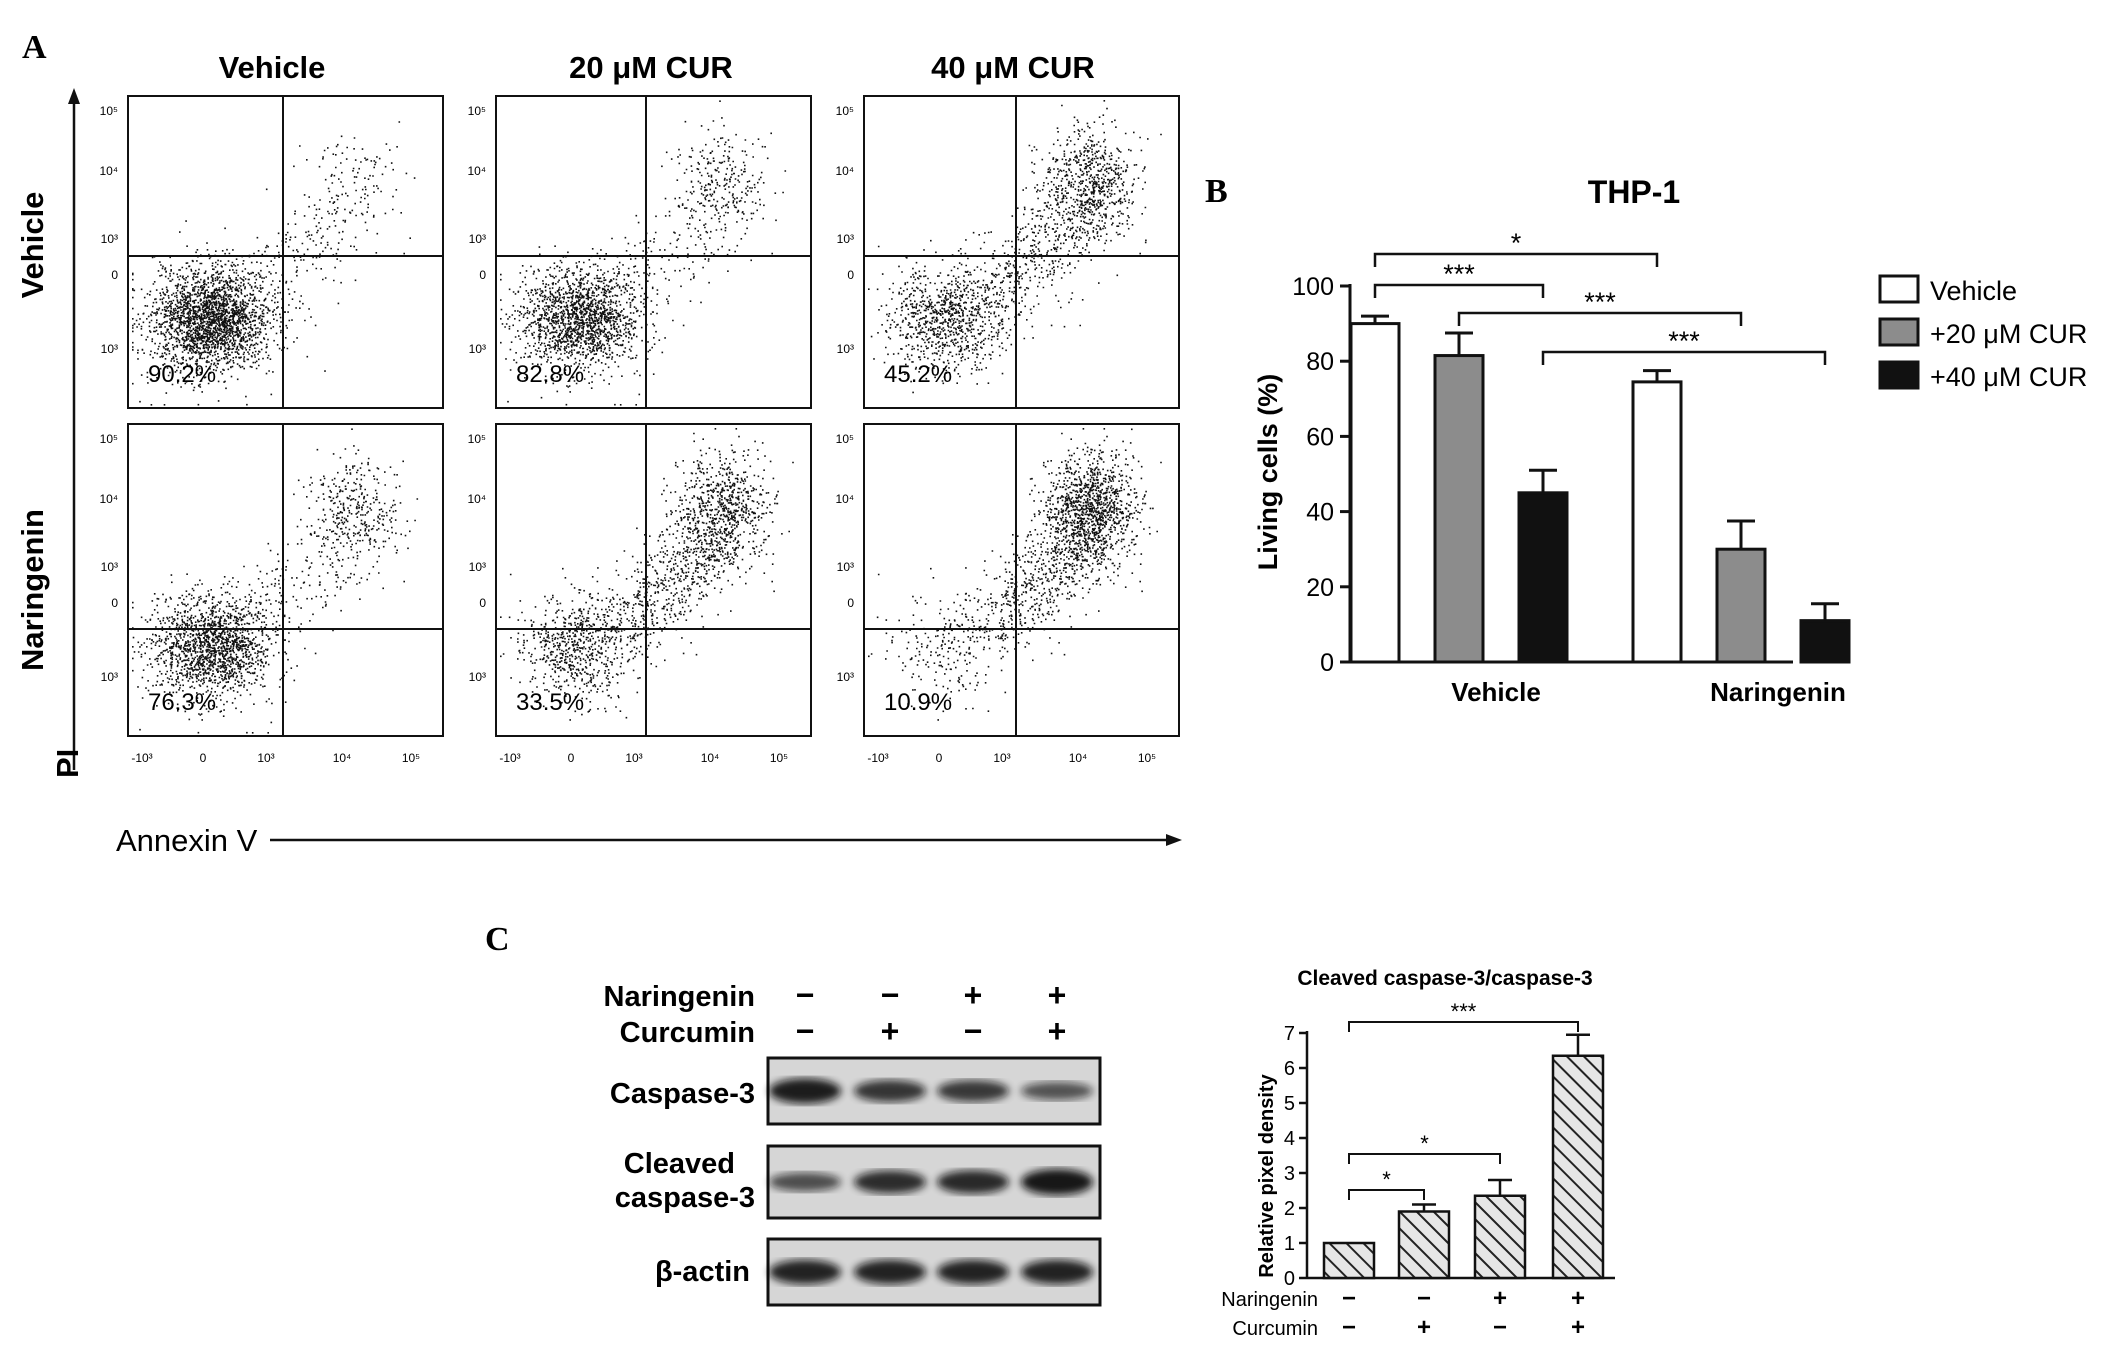  What do you see at coordinates (1569, 490) in the screenshot?
I see `chart-b-axes: 0 20 40 60 80 100 Vehicle Naringenin` at bounding box center [1569, 490].